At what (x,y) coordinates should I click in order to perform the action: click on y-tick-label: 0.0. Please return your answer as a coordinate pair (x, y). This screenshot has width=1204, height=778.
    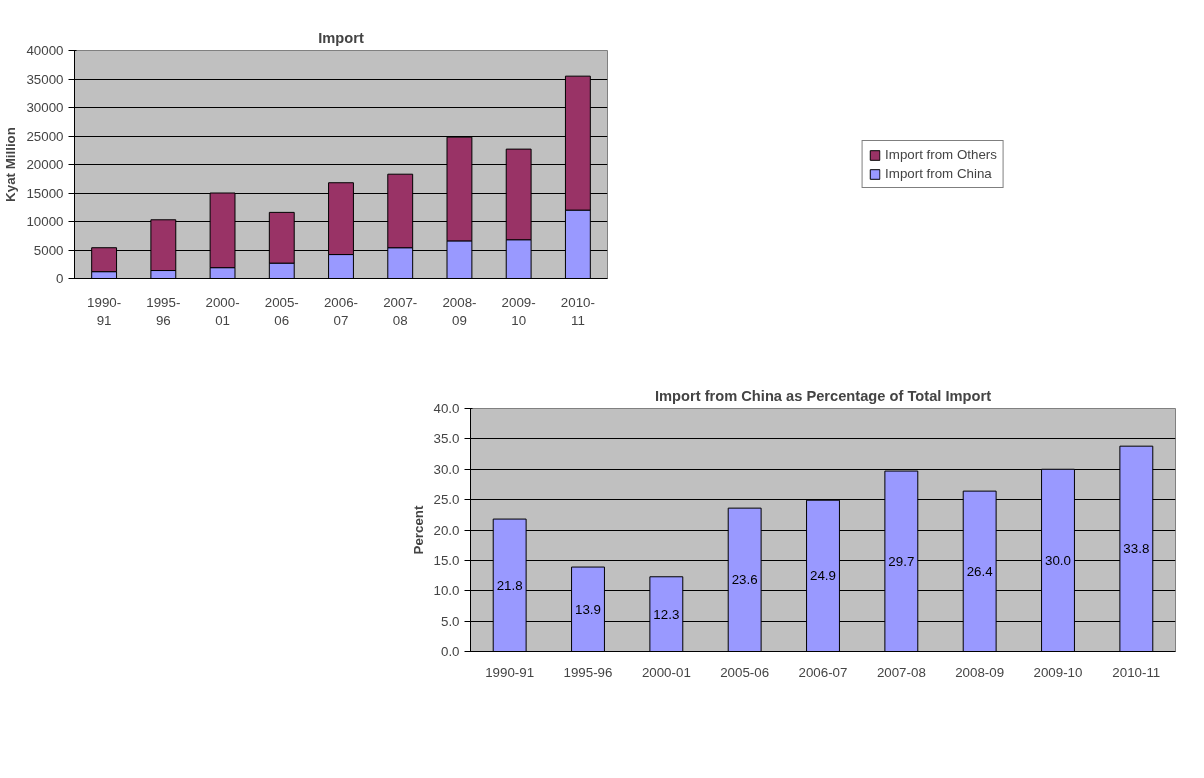
    Looking at the image, I should click on (450, 651).